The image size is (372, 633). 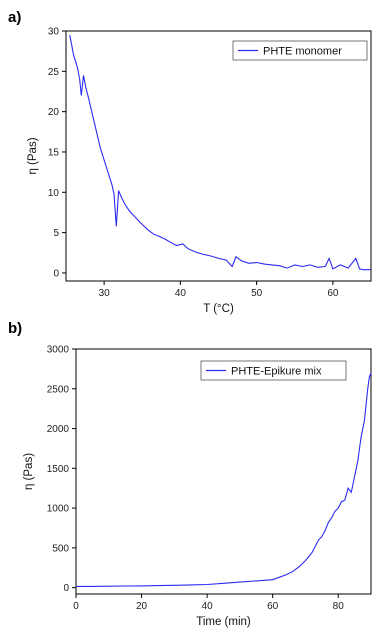 What do you see at coordinates (54, 72) in the screenshot?
I see `chartA-y-tick-label-5: 25` at bounding box center [54, 72].